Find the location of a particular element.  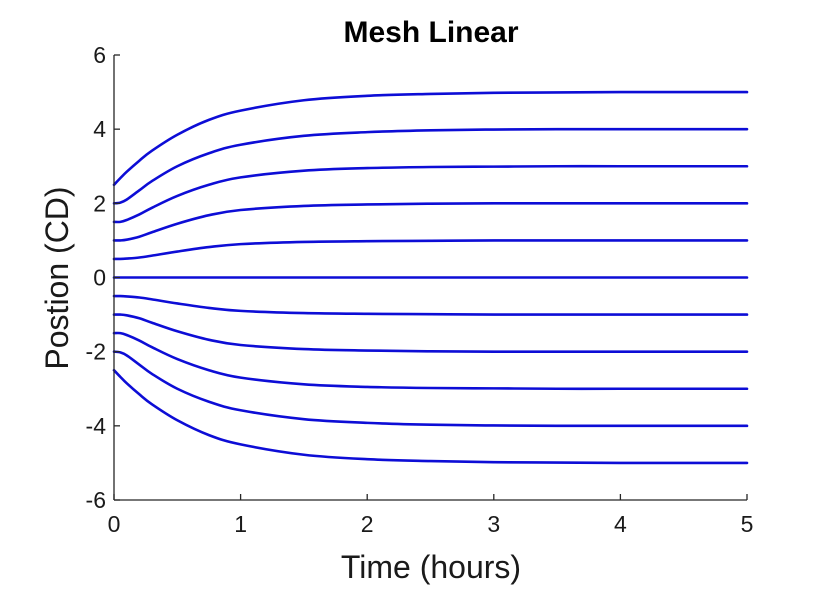

y-tick-label: 6 is located at coordinates (99, 55).